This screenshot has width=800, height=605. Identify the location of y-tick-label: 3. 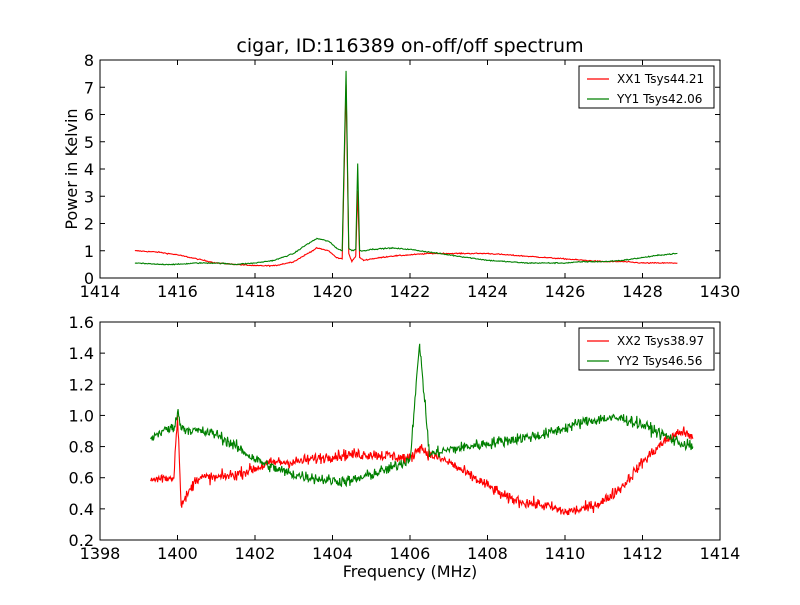
(89, 196).